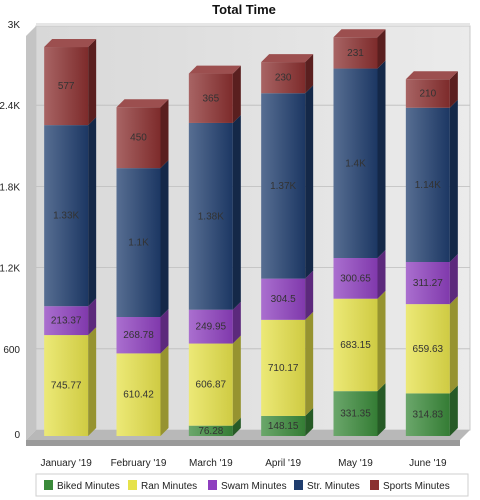 This screenshot has height=500, width=480. What do you see at coordinates (11, 350) in the screenshot?
I see `y-tick-label: 600` at bounding box center [11, 350].